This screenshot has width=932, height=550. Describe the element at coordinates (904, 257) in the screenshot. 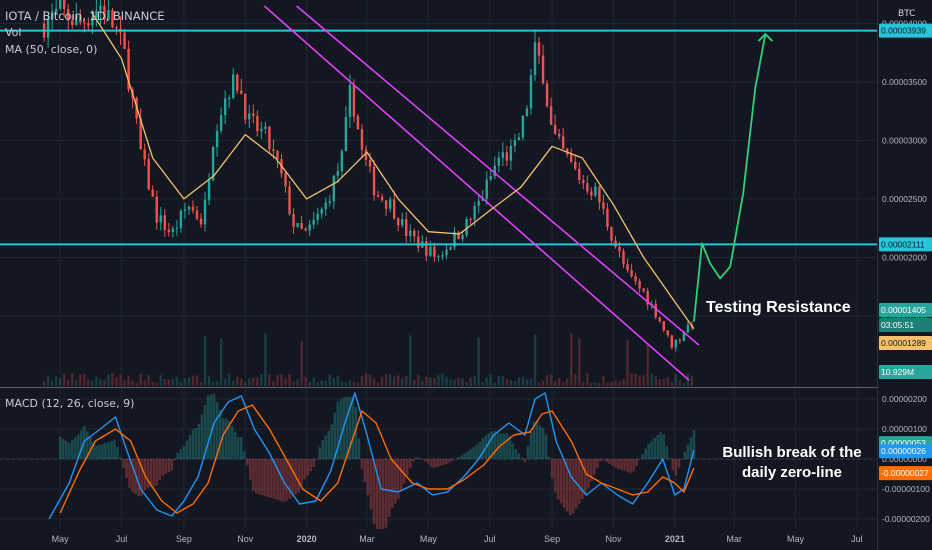

I see `price-tick-label: 0.00002000` at that location.